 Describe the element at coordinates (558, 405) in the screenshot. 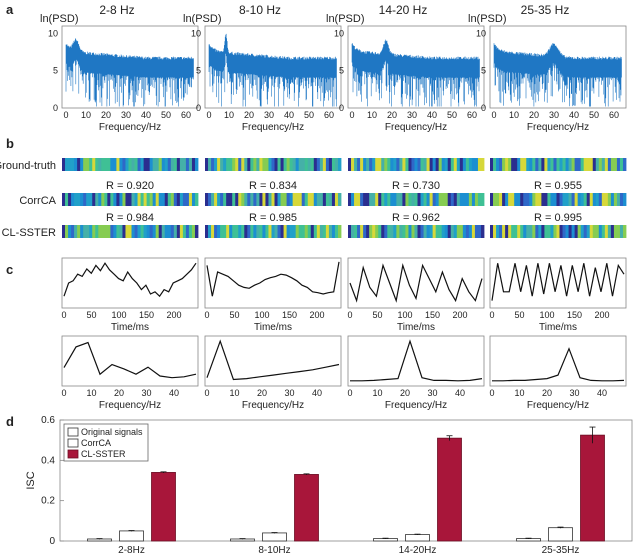

I see `freq-xlabel: Frequency/Hz` at that location.